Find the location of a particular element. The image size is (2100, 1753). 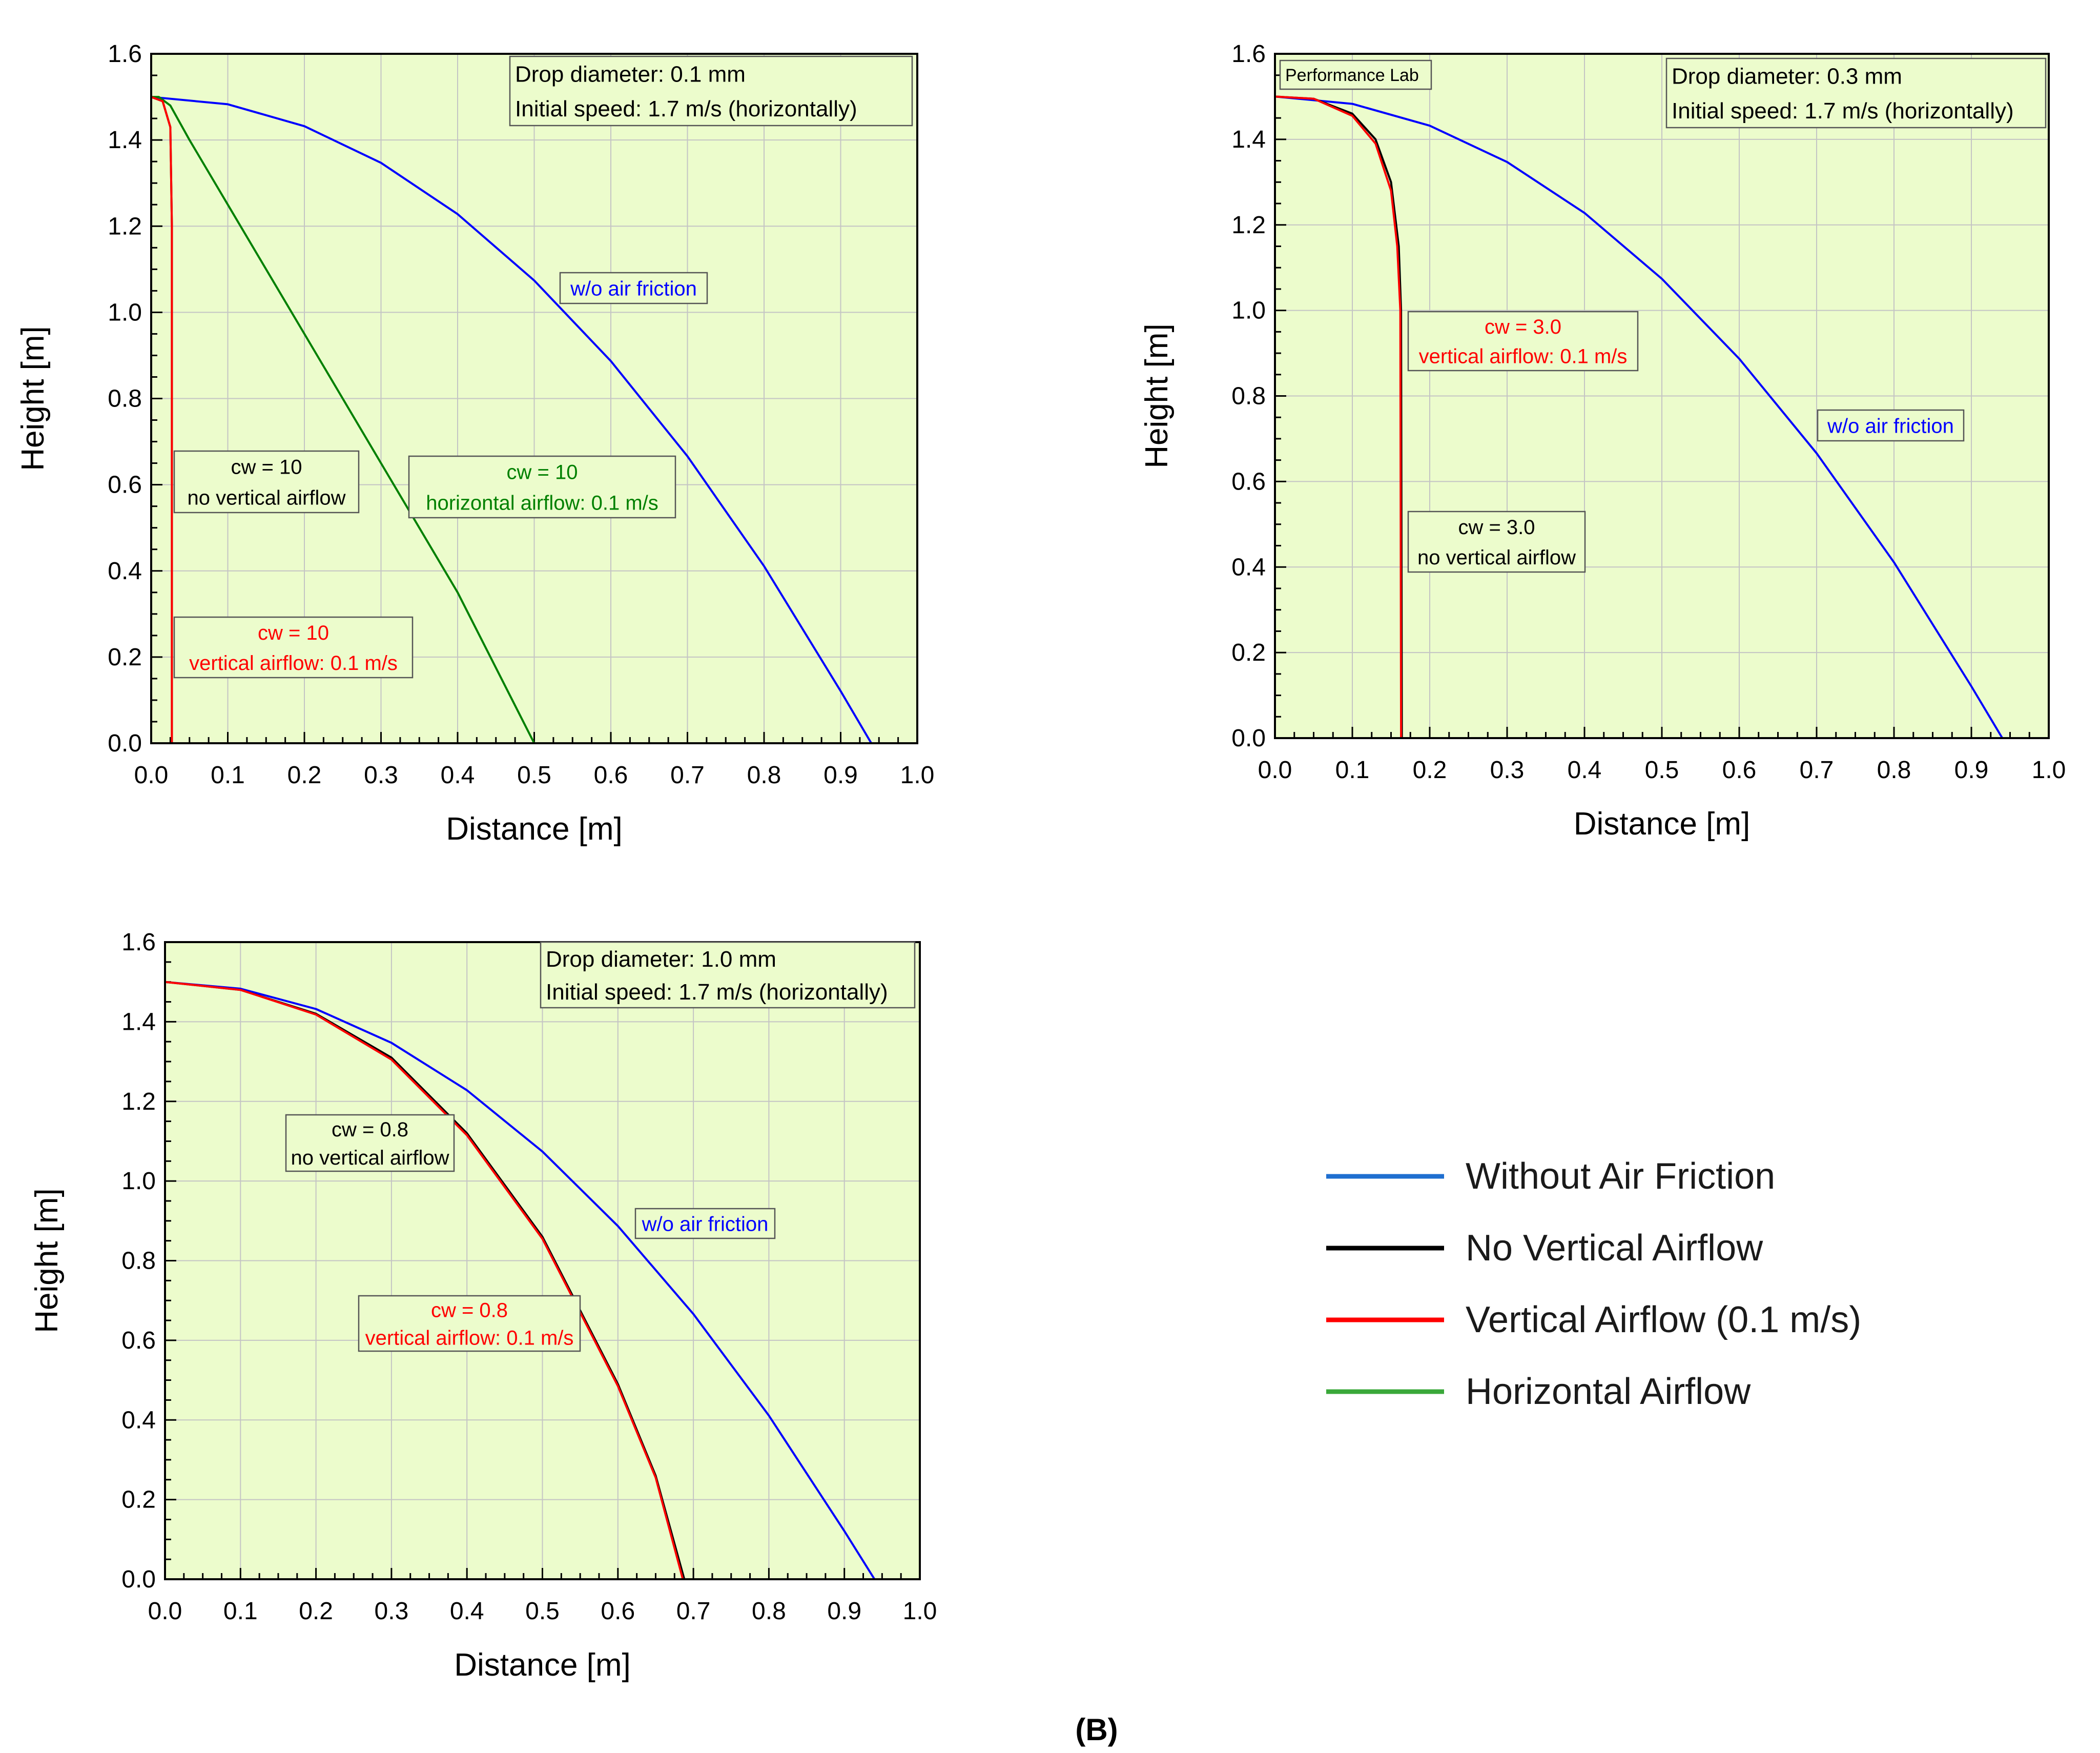

annotation-3-text: cw = 10 is located at coordinates (542, 472).